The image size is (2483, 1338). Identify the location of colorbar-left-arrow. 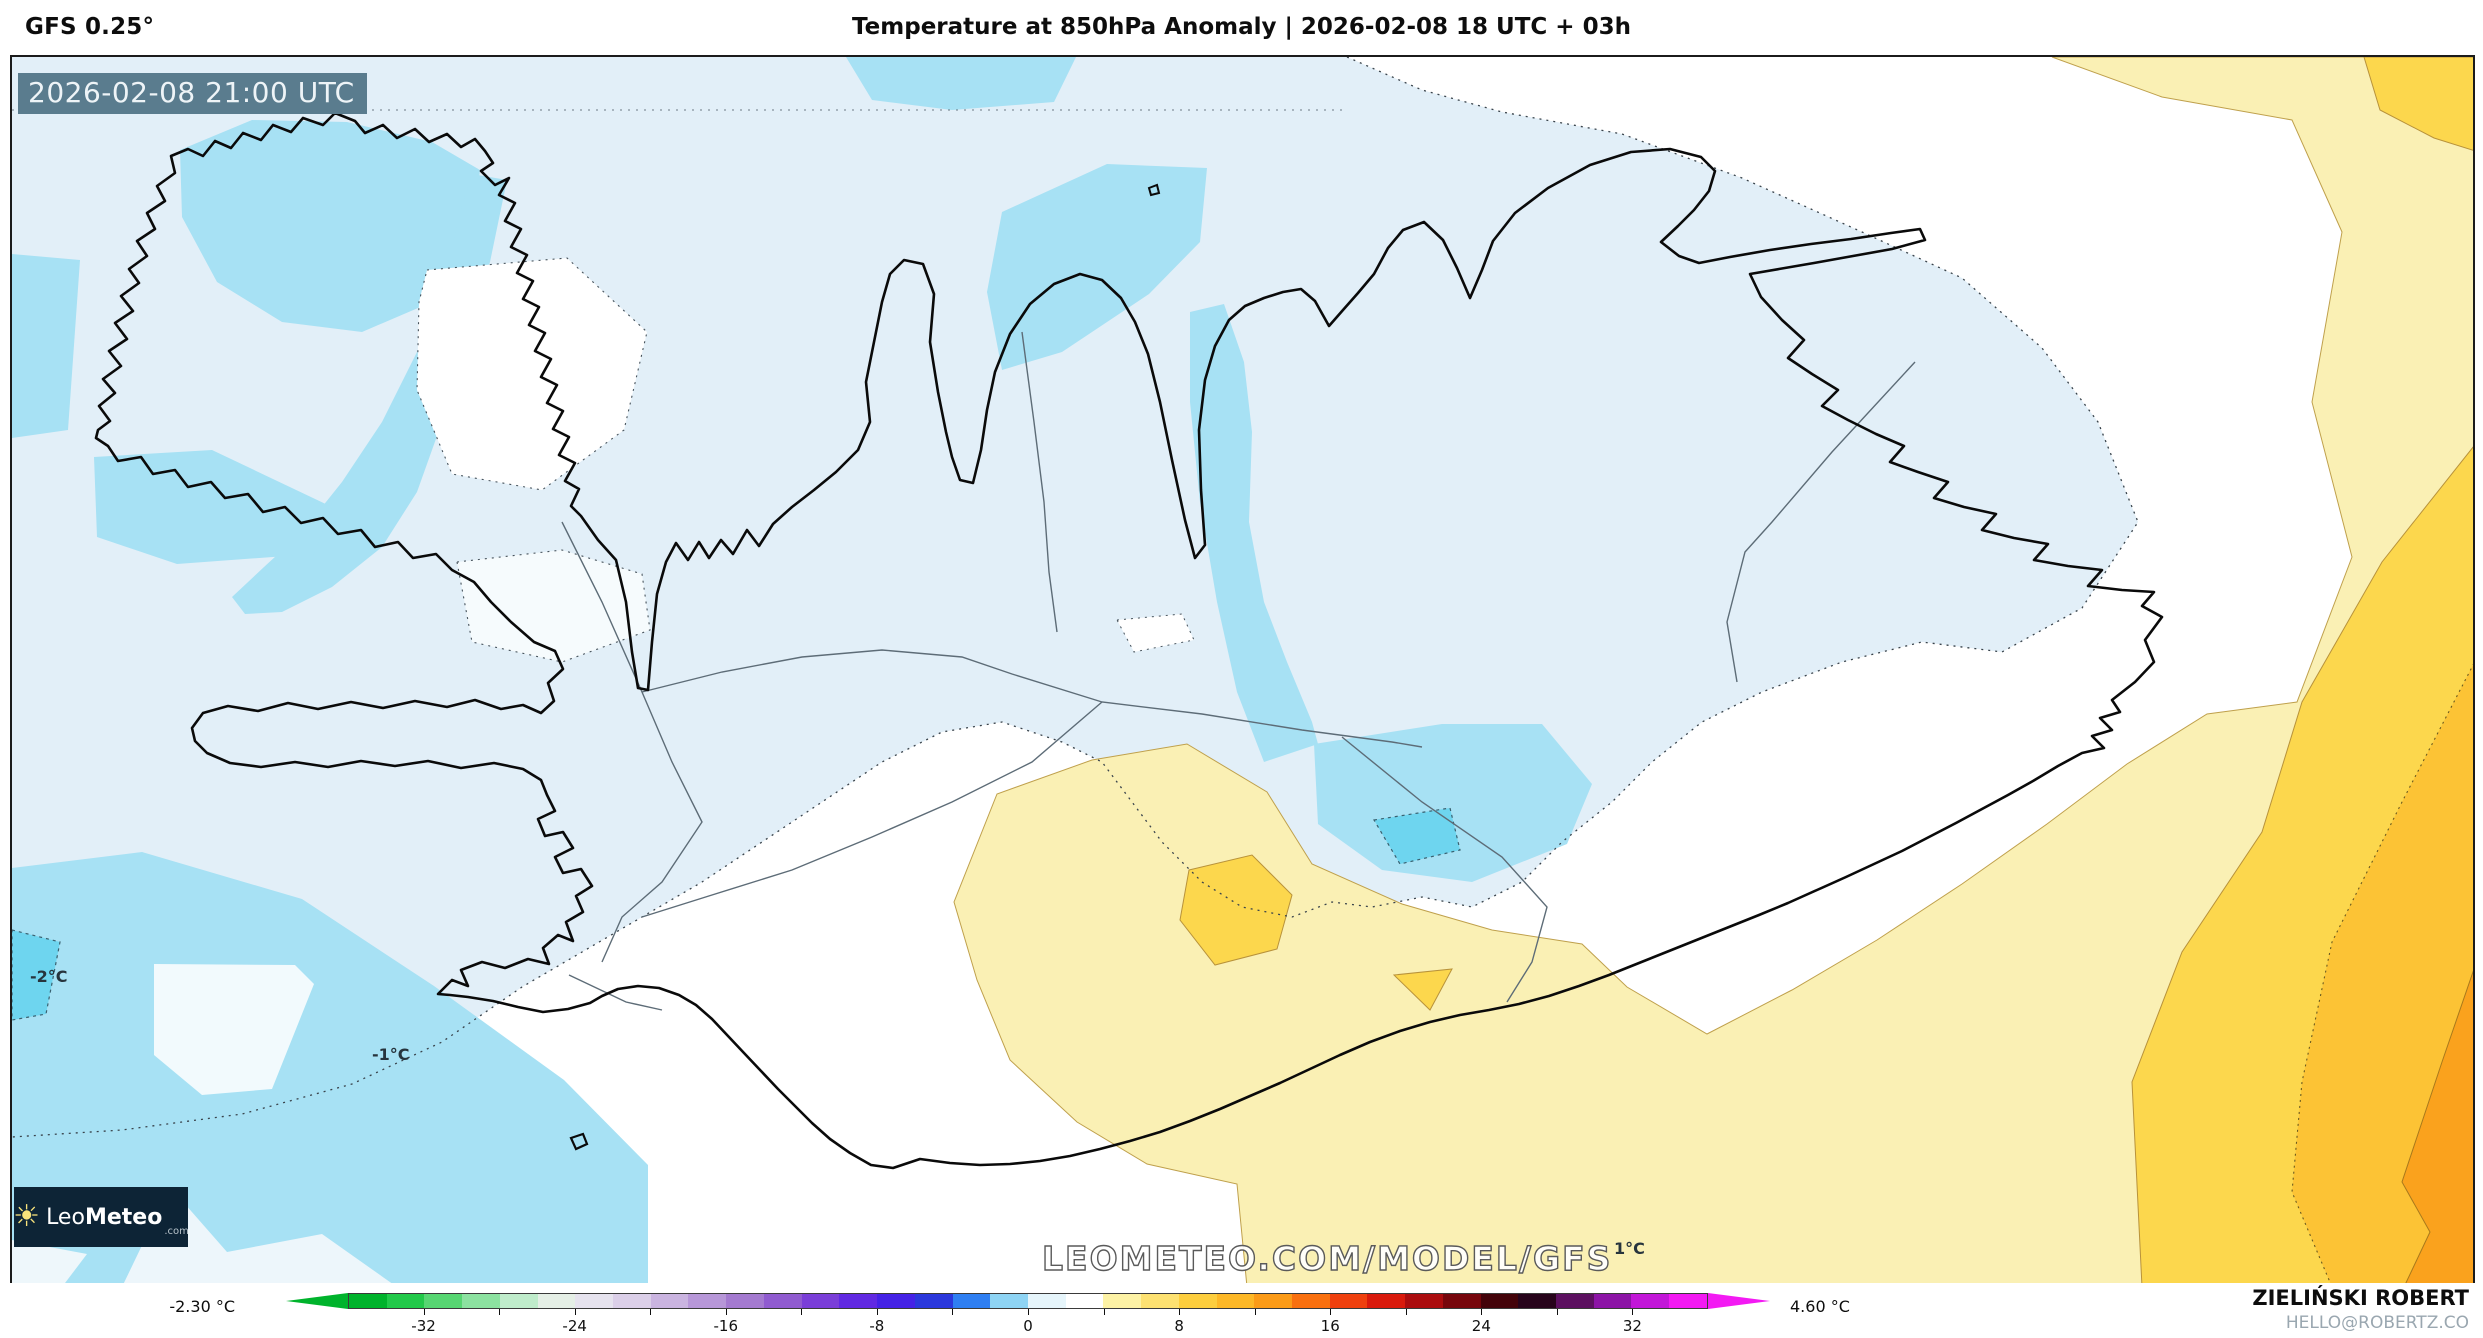
(317, 1301).